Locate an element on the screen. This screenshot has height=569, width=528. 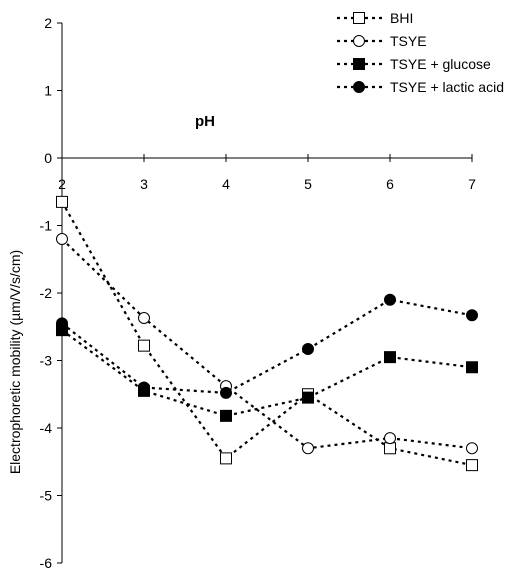
y-tick-label: 1 is located at coordinates (48, 91).